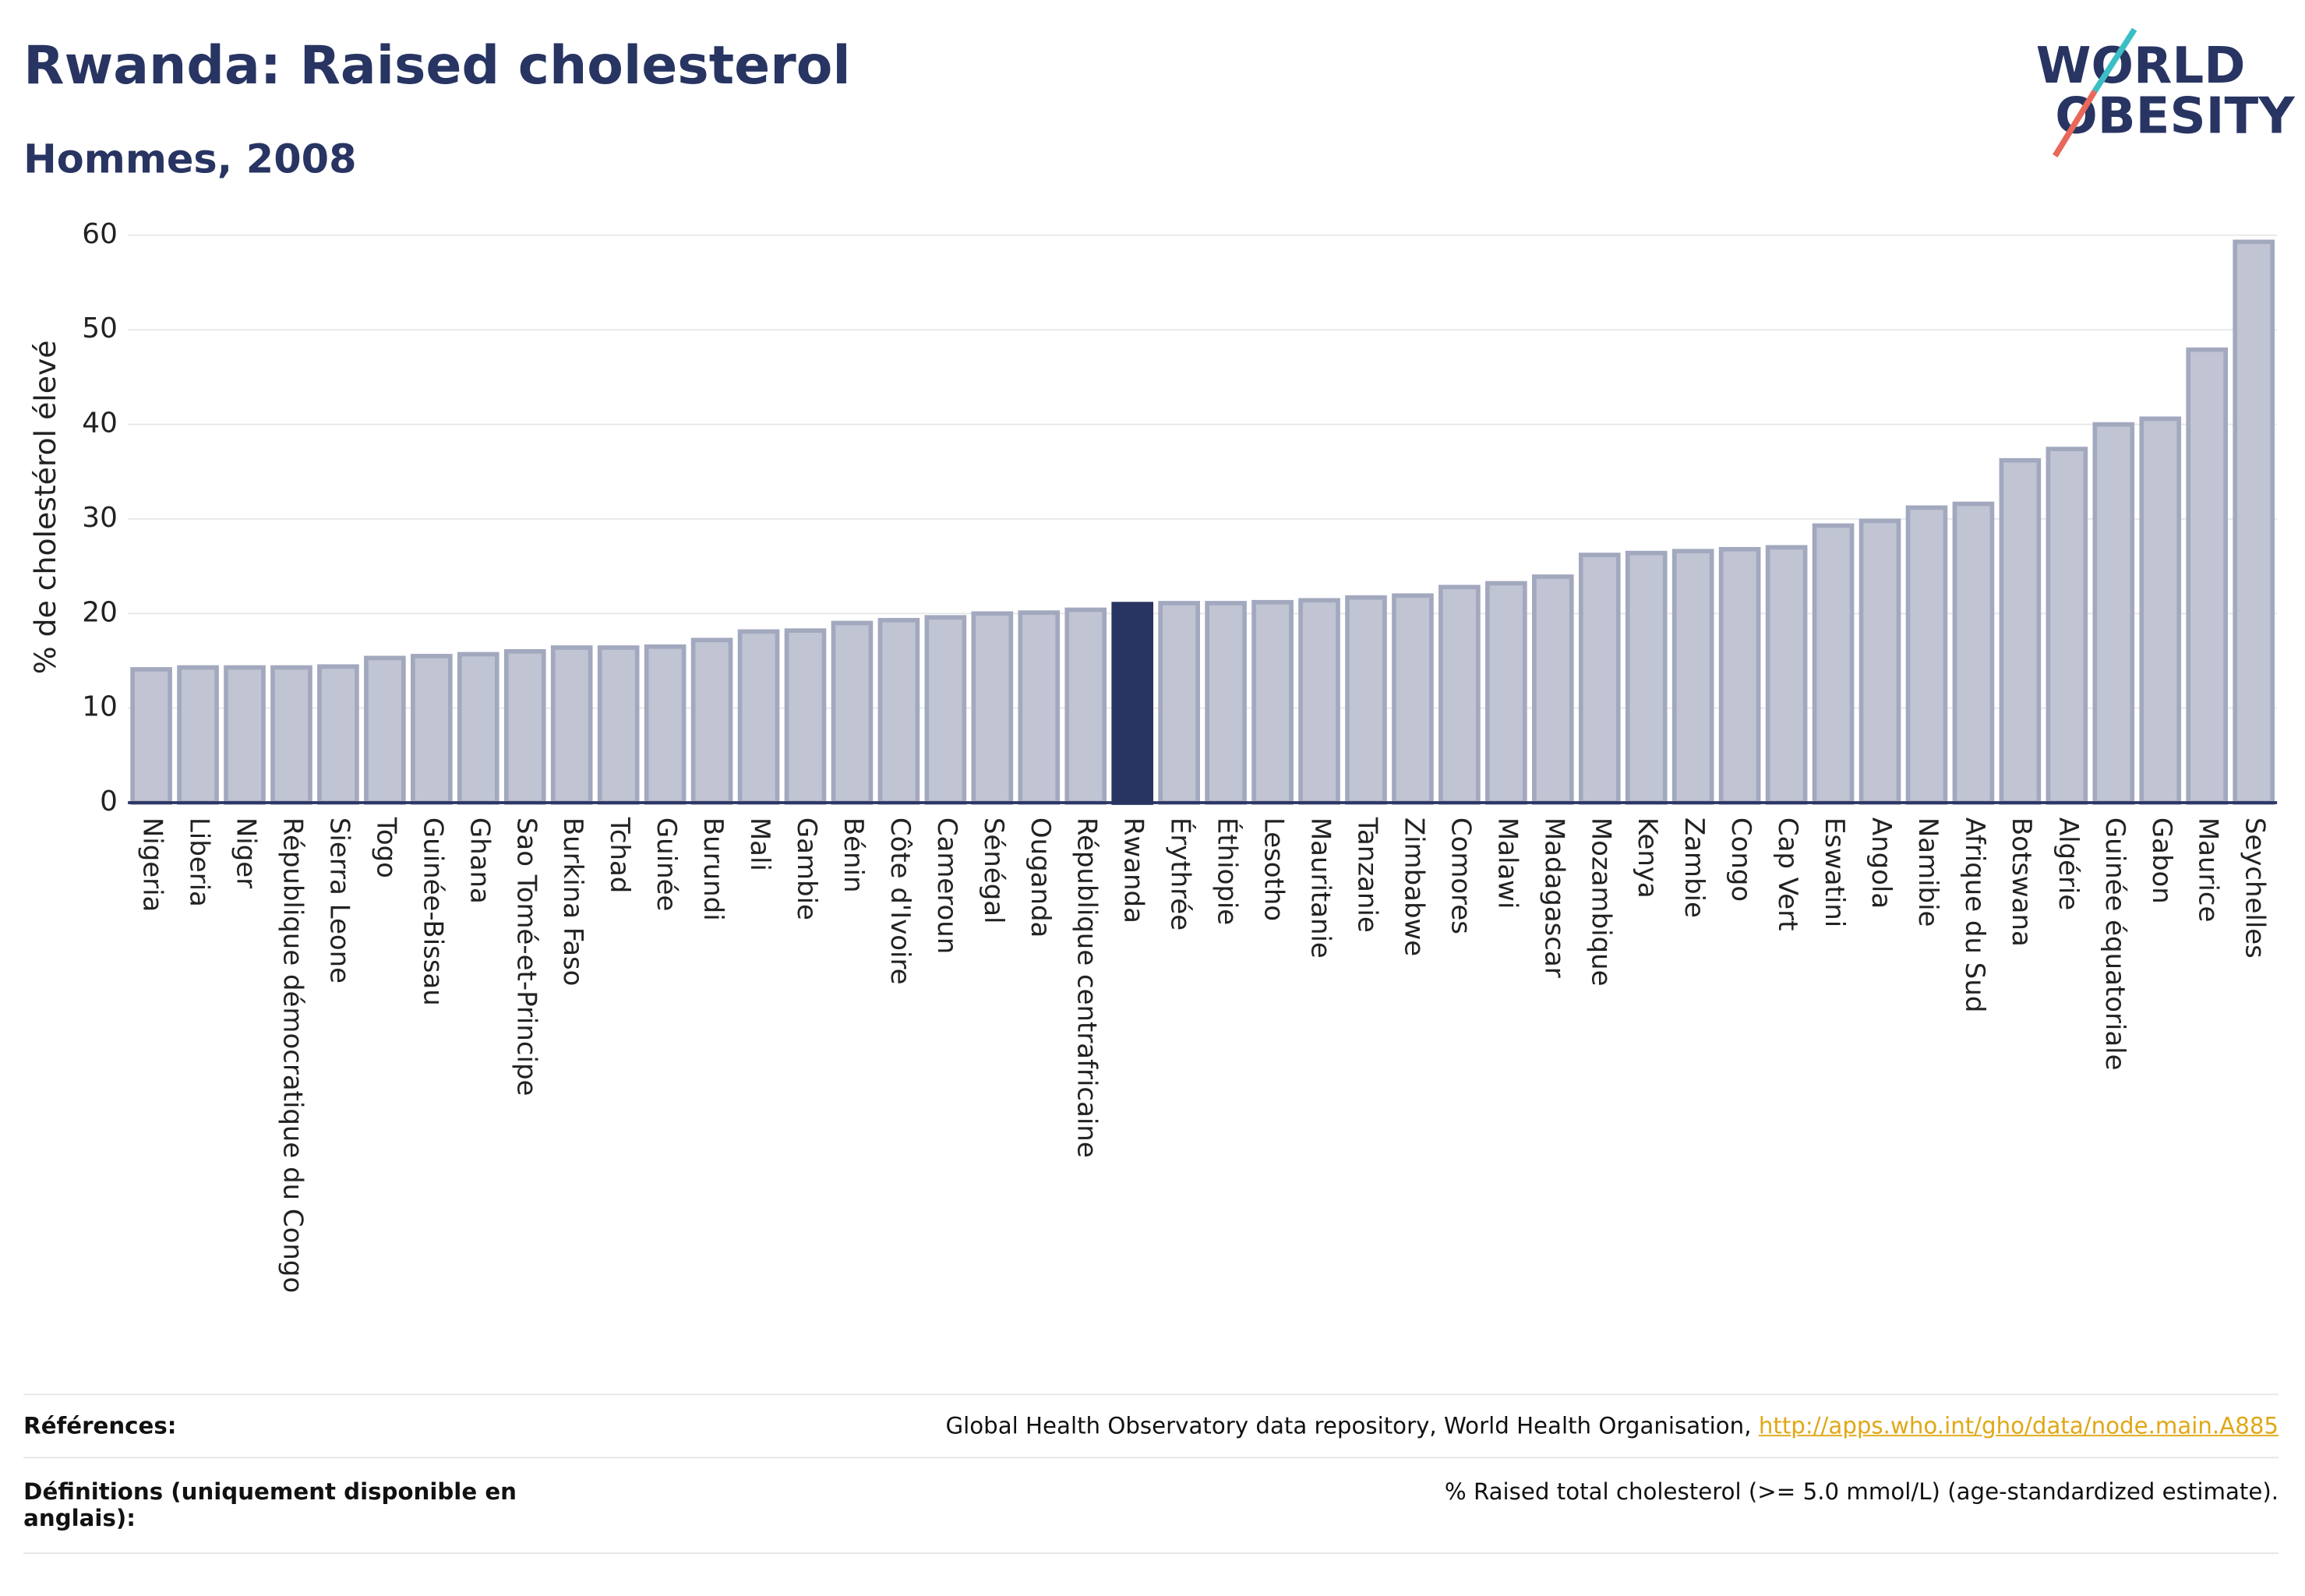  I want to click on logo-stroke, so click(2114, 60).